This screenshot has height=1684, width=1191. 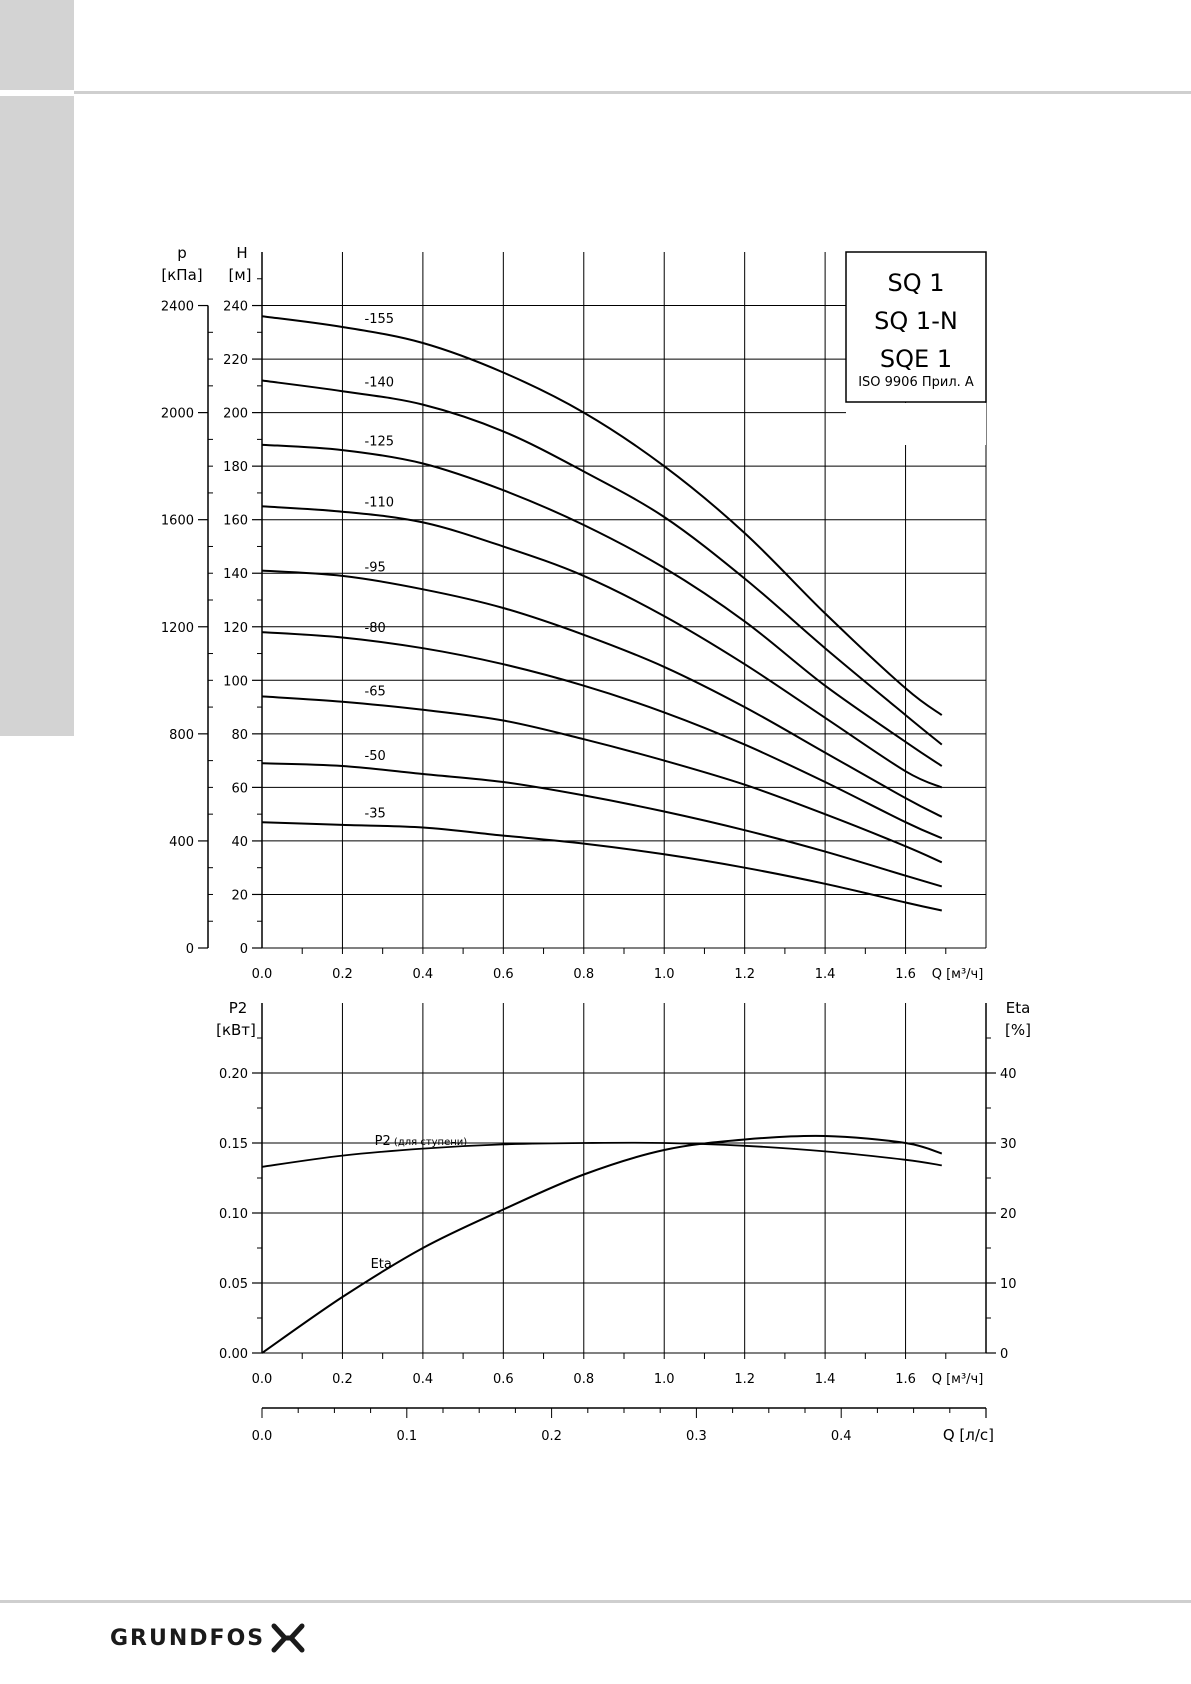 I want to click on curve-p2, so click(x=601, y=1154).